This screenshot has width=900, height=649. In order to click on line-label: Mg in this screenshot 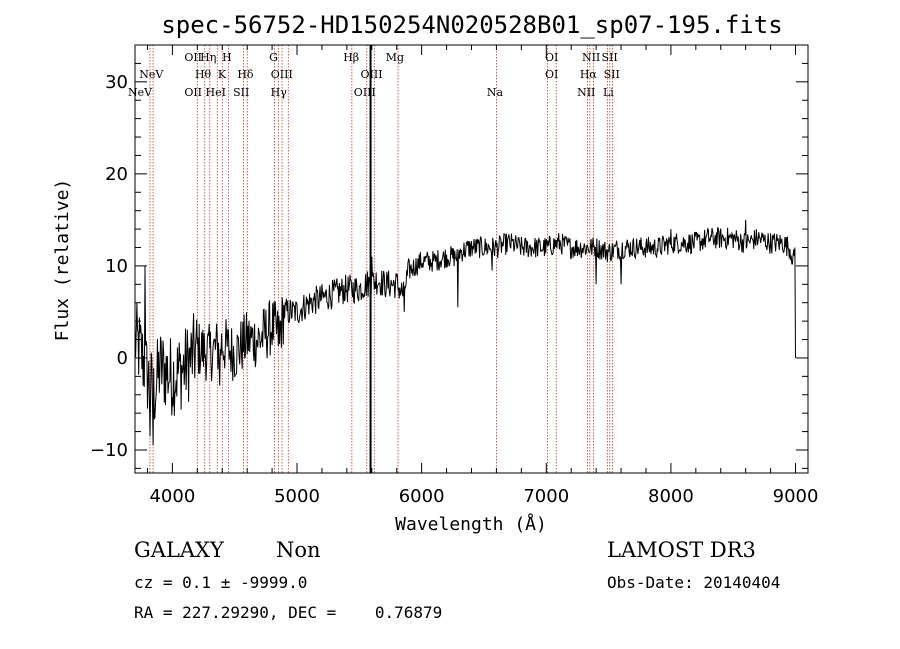, I will do `click(395, 57)`.